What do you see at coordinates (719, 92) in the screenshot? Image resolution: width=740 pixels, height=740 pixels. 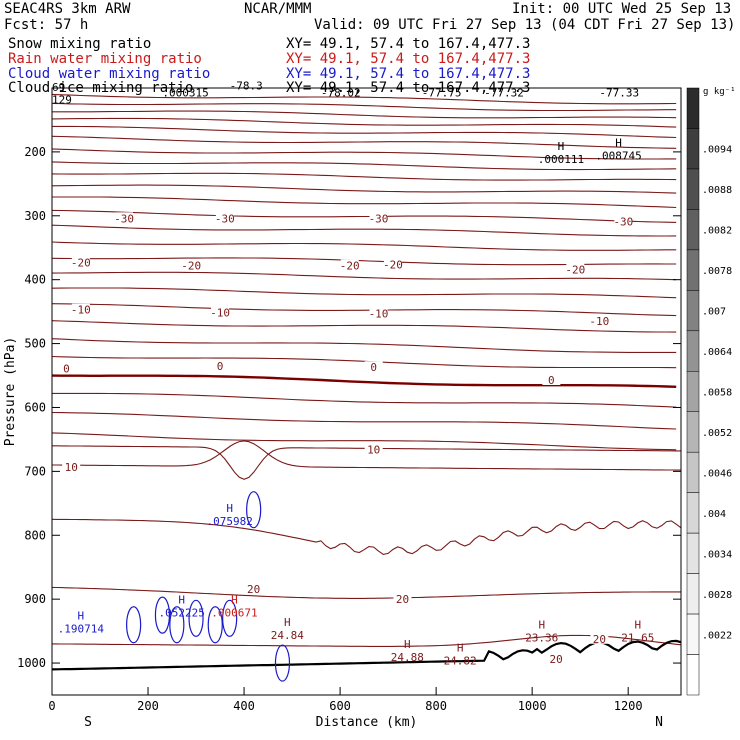 I see `colorbar-unit: g kg⁻¹` at bounding box center [719, 92].